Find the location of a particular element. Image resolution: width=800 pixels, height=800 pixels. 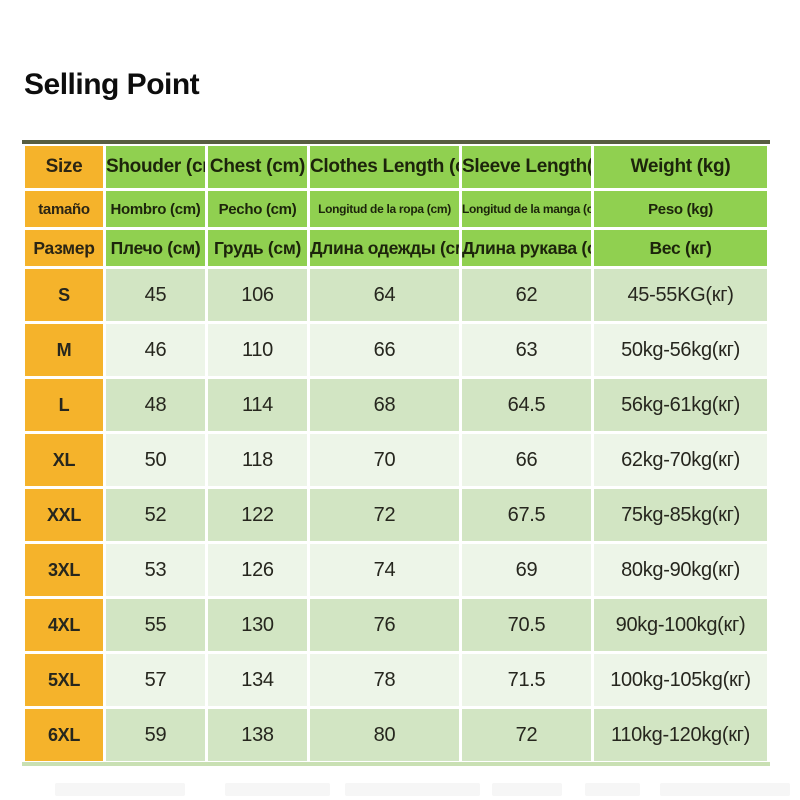

header-cell-en-5: Weight (kg) is located at coordinates (680, 167).